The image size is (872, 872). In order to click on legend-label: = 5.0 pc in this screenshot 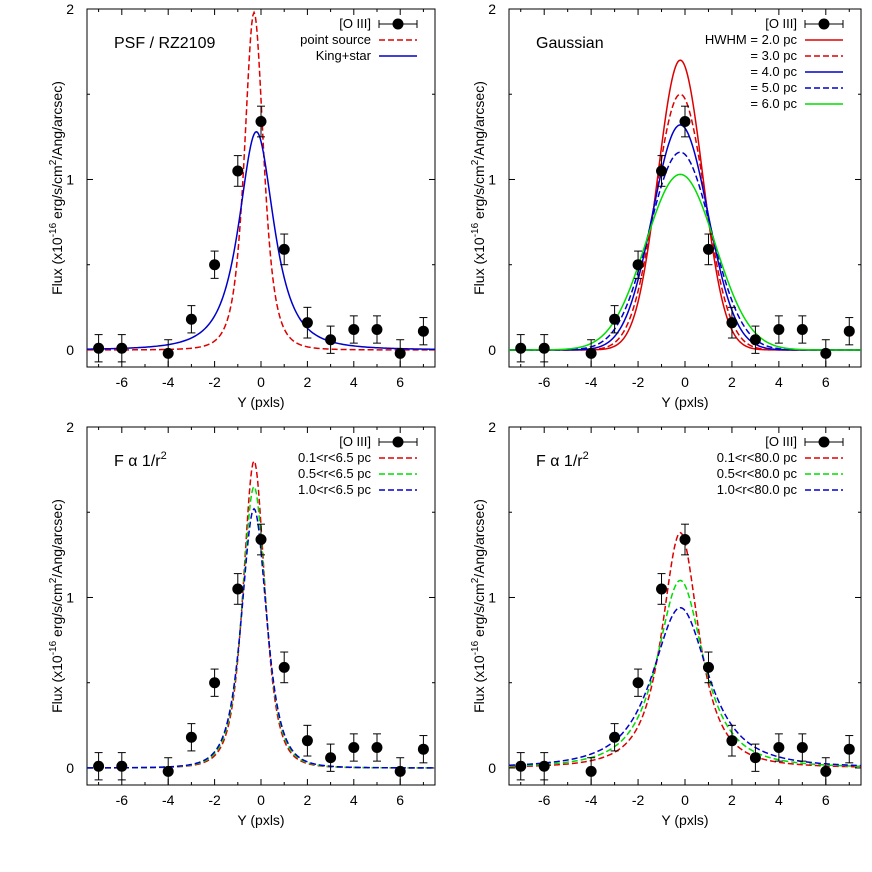, I will do `click(773, 87)`.